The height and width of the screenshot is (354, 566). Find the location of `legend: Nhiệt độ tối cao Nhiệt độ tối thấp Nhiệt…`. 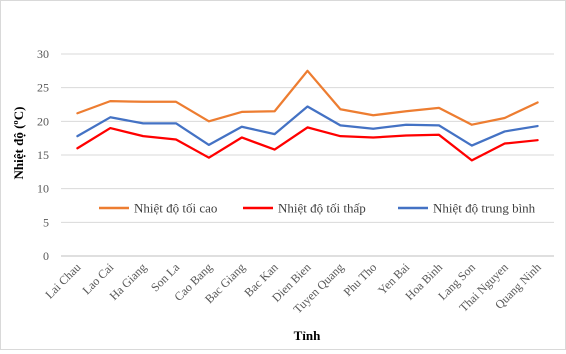

legend: Nhiệt độ tối cao Nhiệt độ tối thấp Nhiệt… is located at coordinates (317, 208).